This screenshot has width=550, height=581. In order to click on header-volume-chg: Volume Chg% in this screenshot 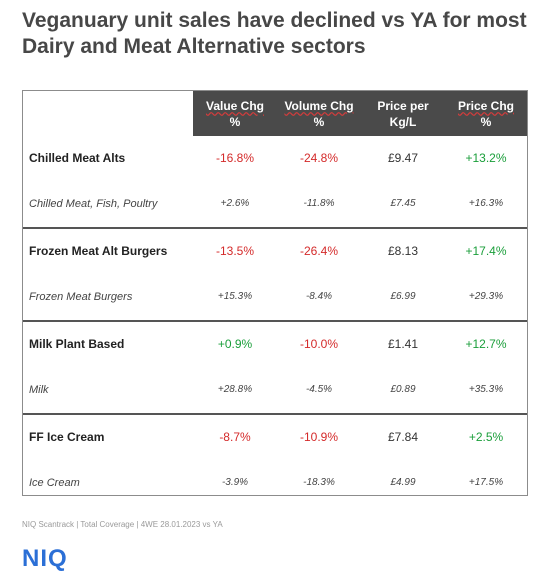, I will do `click(319, 113)`.